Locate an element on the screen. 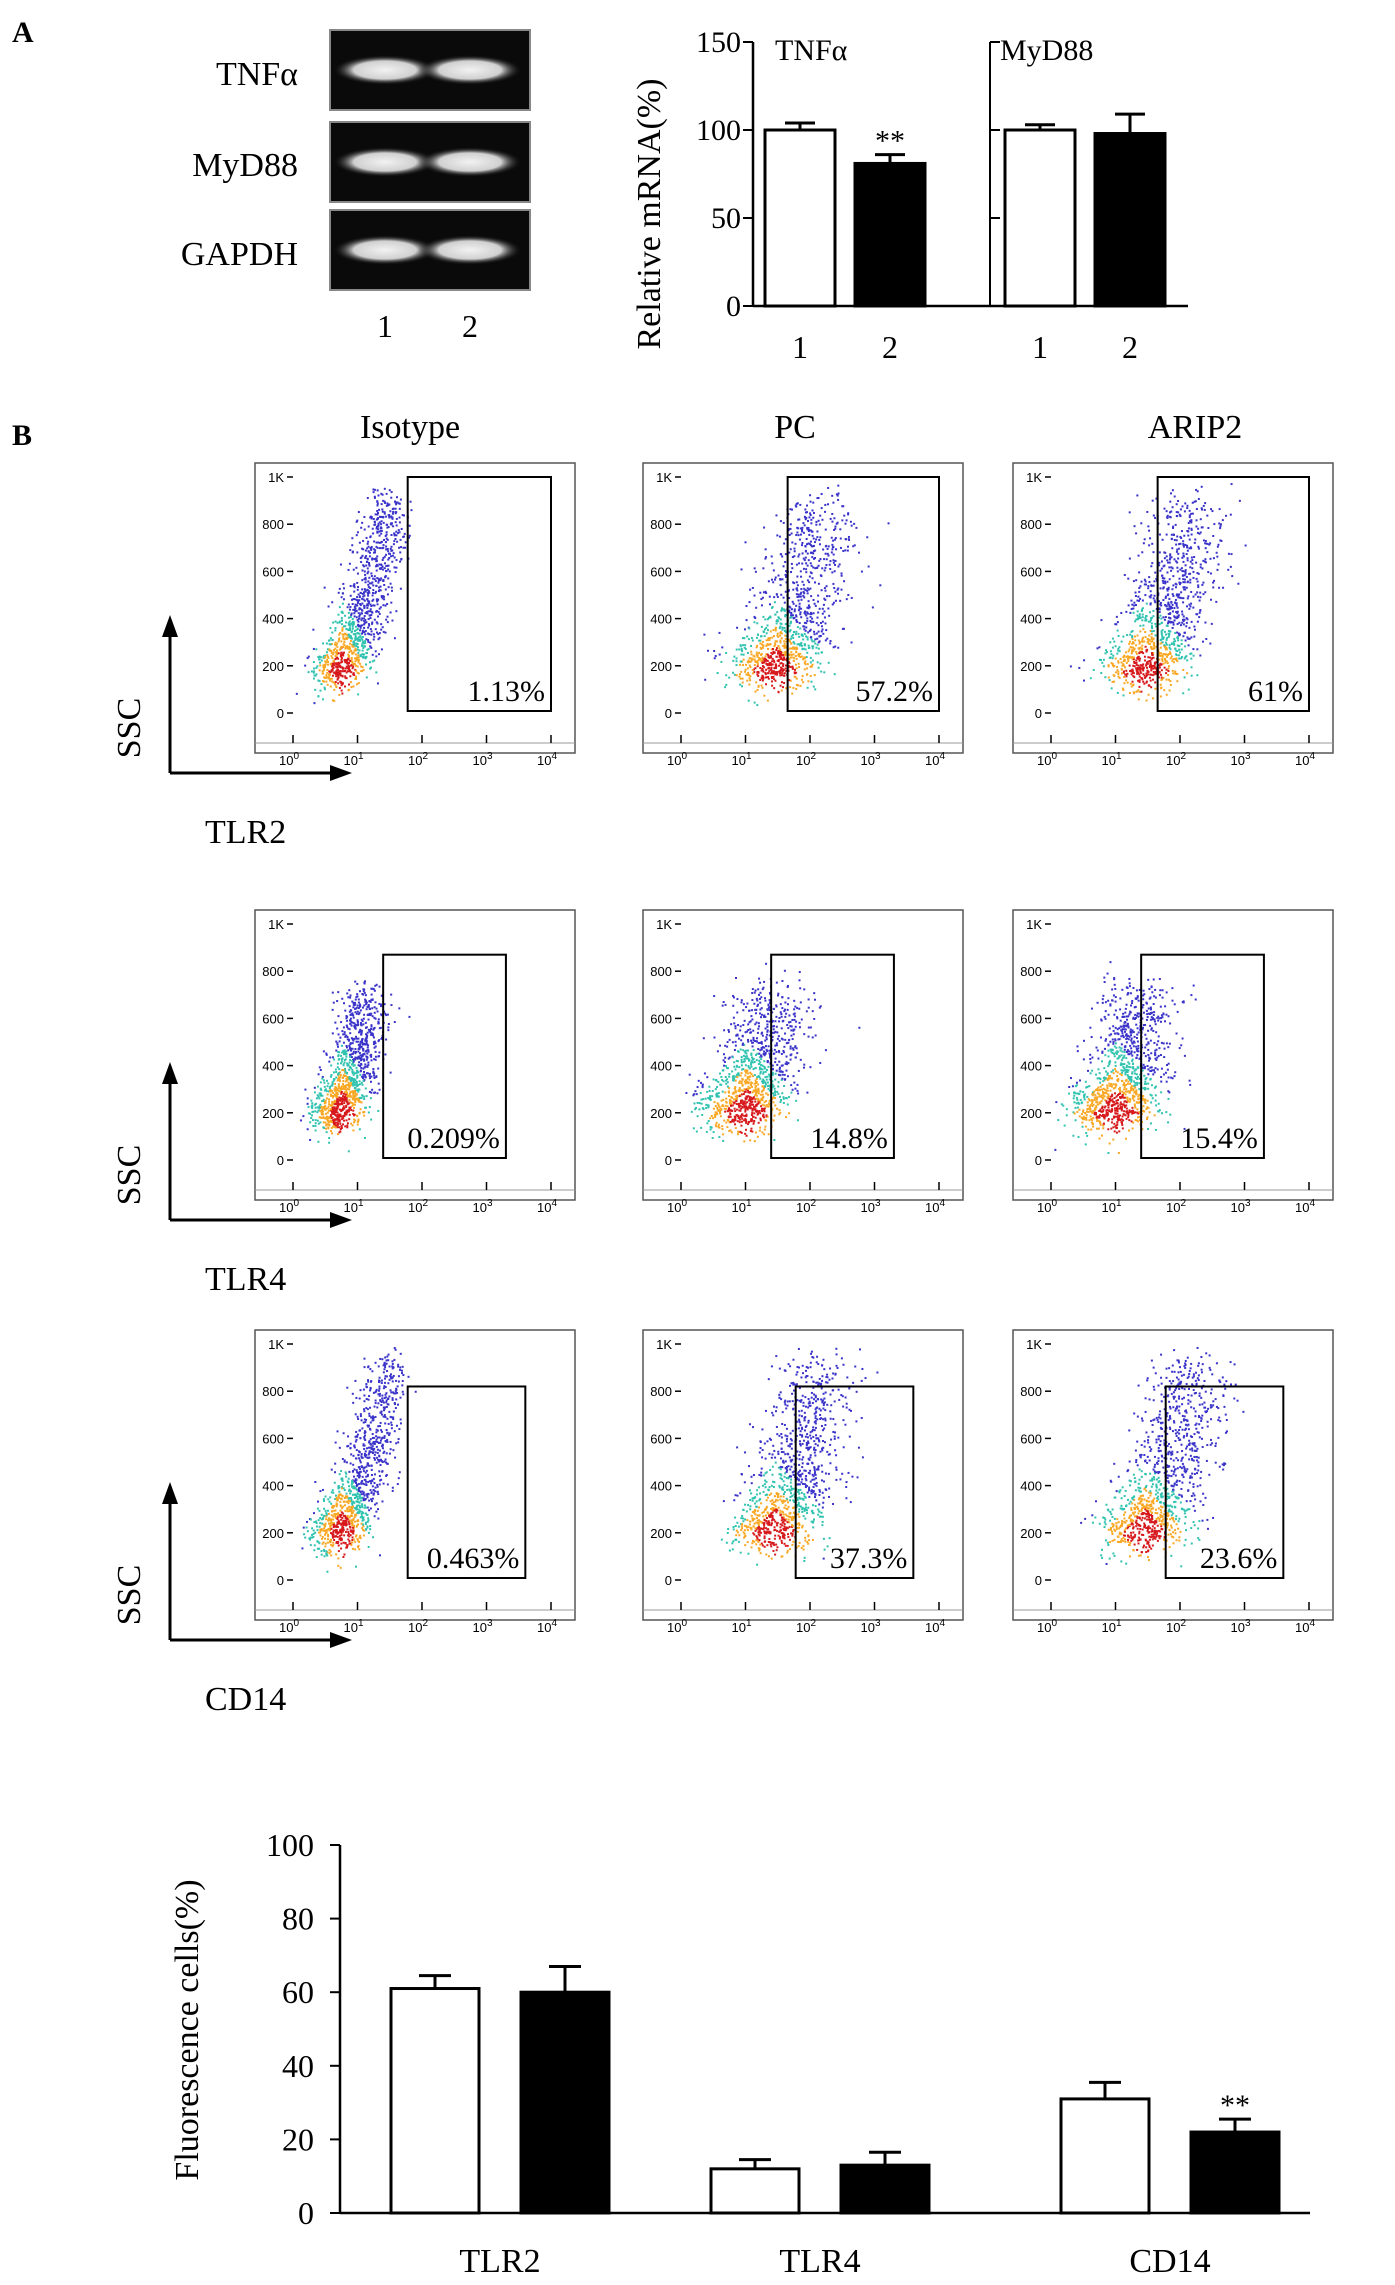  flow-plot-cd14-pc: 1K 800 600 400 200 0 100 10¹ 10² 10³ 10⁴ 37.3% is located at coordinates (803, 1482).